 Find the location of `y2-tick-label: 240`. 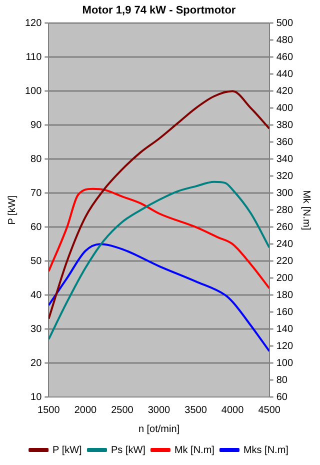

y2-tick-label: 240 is located at coordinates (285, 244).